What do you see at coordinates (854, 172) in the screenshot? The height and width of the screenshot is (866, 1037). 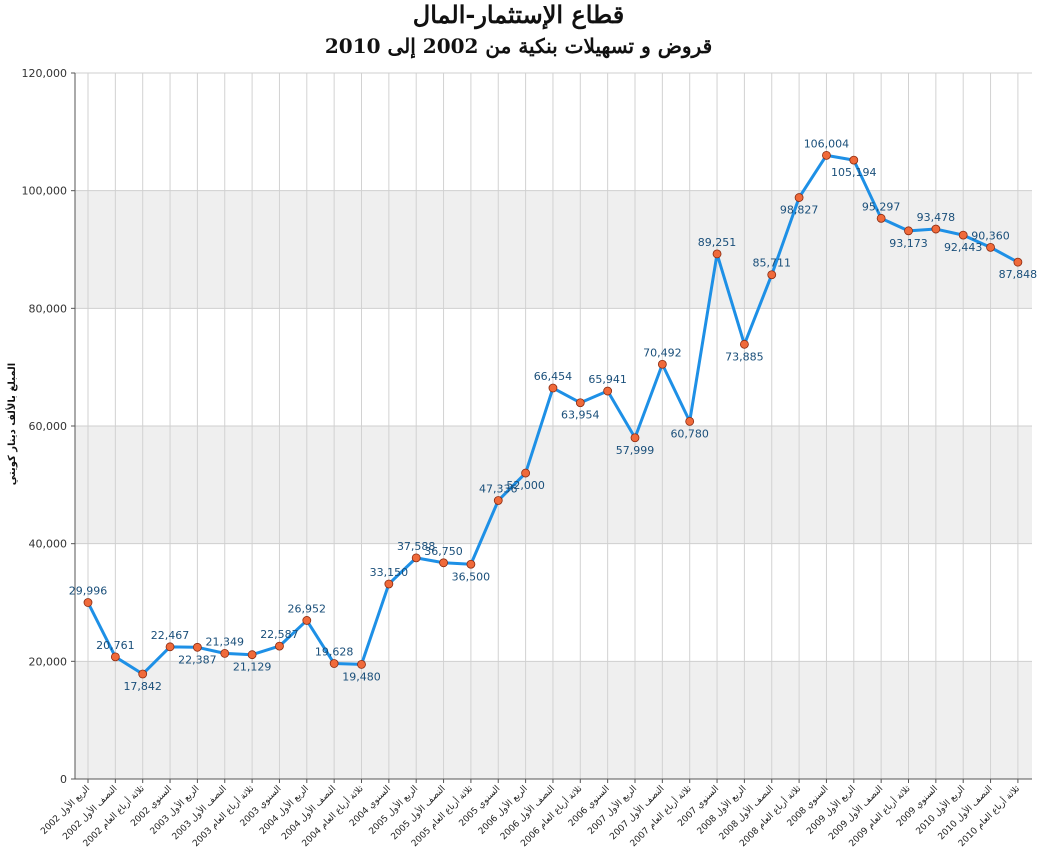 I see `data-label: 105,194` at bounding box center [854, 172].